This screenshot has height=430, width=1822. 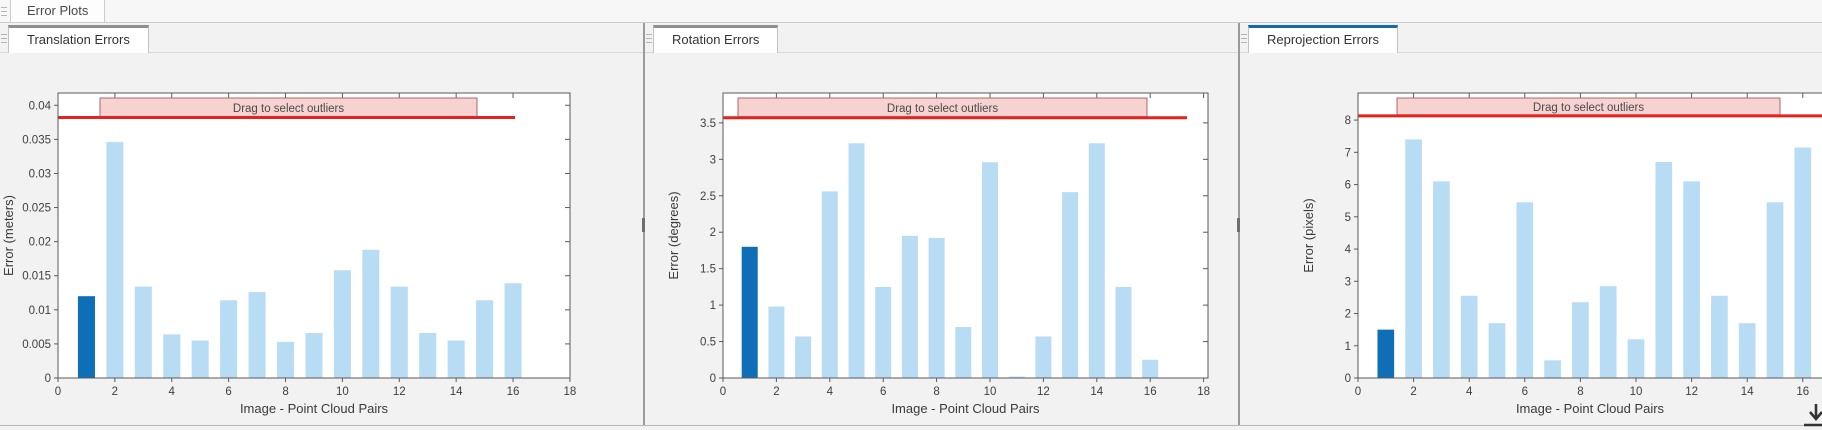 What do you see at coordinates (40, 243) in the screenshot?
I see `y-tick-label: 0.02` at bounding box center [40, 243].